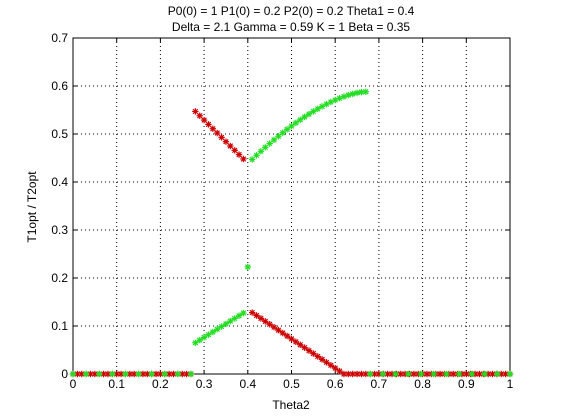  I want to click on y-tick-label: 0, so click(64, 374).